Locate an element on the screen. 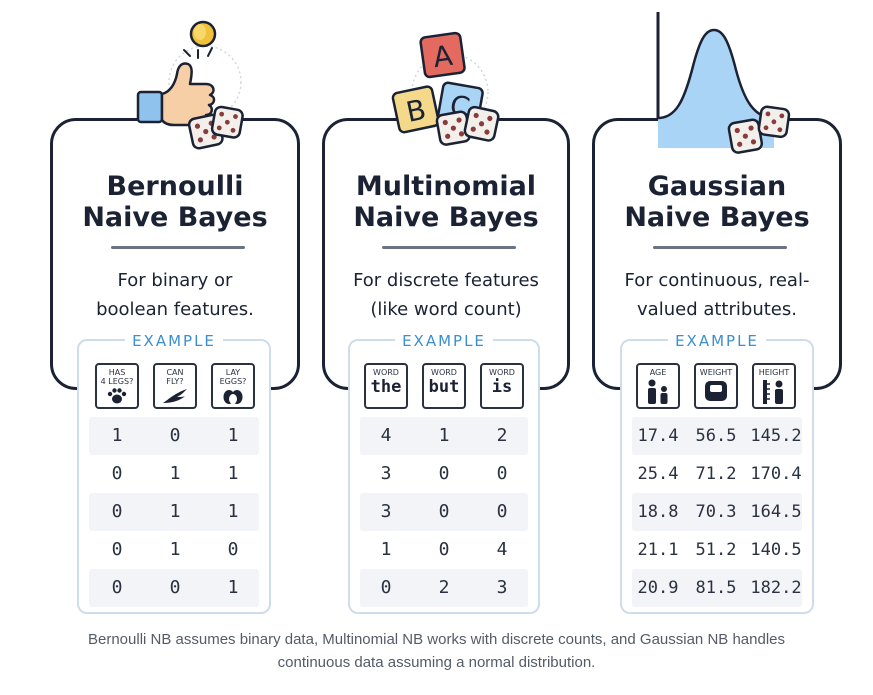  column-header-word-is: WORD is is located at coordinates (502, 386).